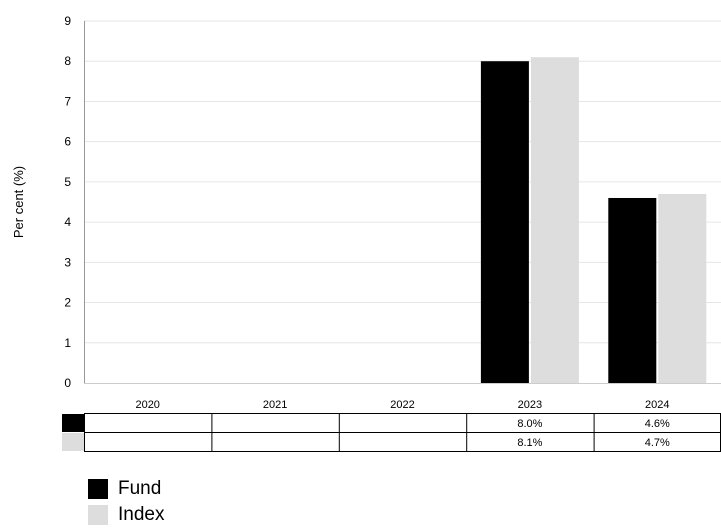 Image resolution: width=721 pixels, height=528 pixels. I want to click on x-tick-label: 2020, so click(147, 405).